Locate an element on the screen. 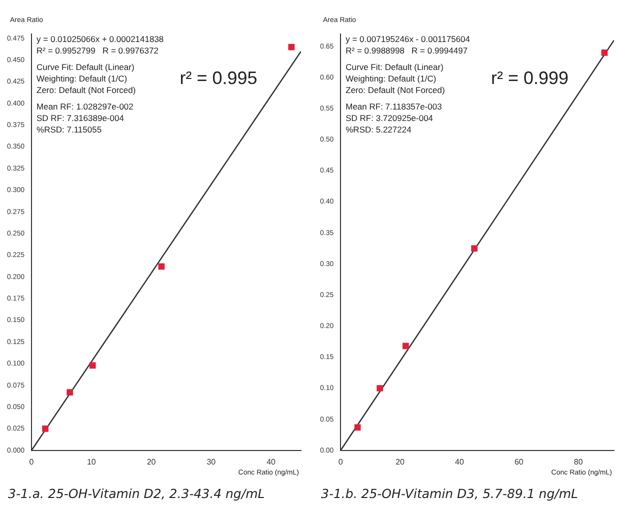  annotation: y = 0.01025066x + 0.0002141838 is located at coordinates (100, 39).